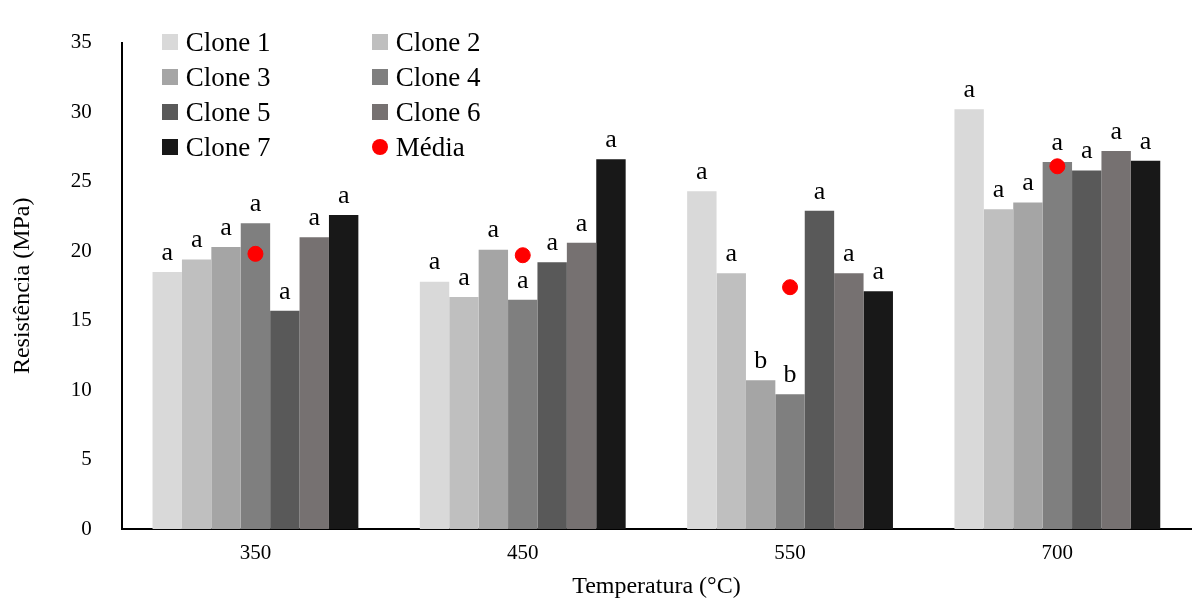  What do you see at coordinates (86, 458) in the screenshot?
I see `y-tick-label: 5` at bounding box center [86, 458].